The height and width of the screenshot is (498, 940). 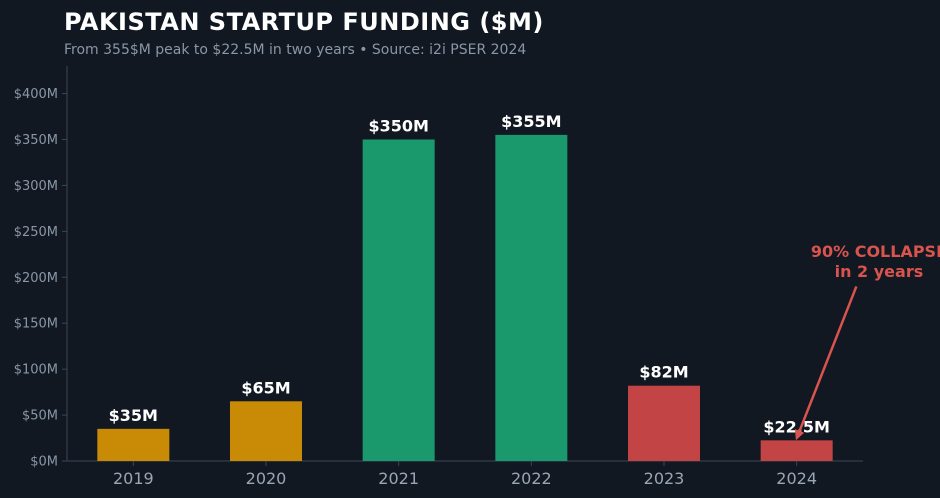 What do you see at coordinates (531, 121) in the screenshot?
I see `data-label-2022: $355M` at bounding box center [531, 121].